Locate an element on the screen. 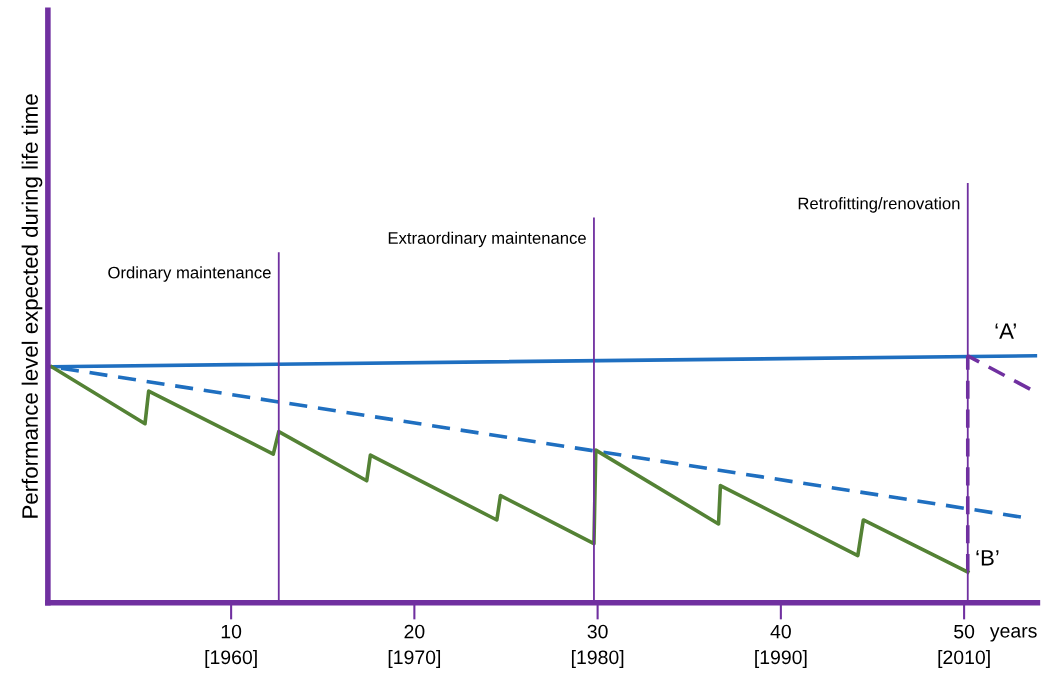  x-tick-label: 50 is located at coordinates (964, 631).